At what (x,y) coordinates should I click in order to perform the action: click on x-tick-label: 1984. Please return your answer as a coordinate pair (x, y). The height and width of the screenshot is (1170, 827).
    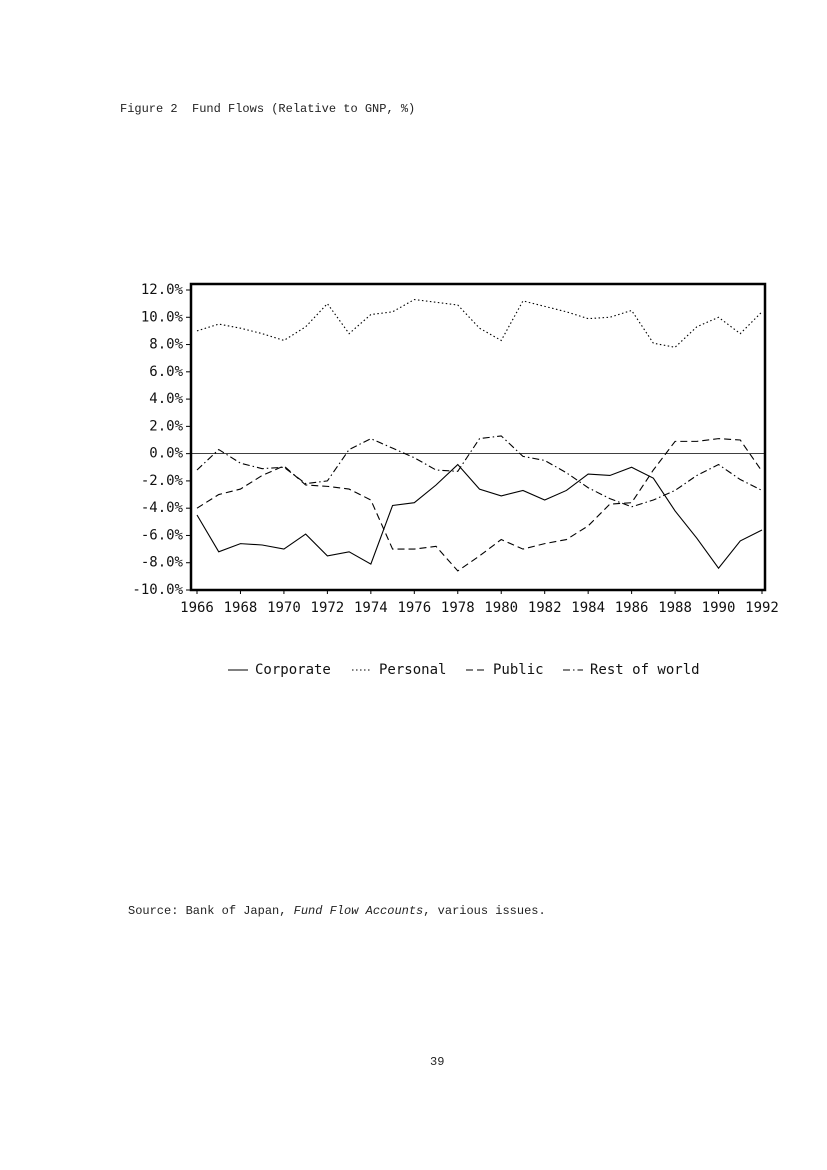
    Looking at the image, I should click on (588, 608).